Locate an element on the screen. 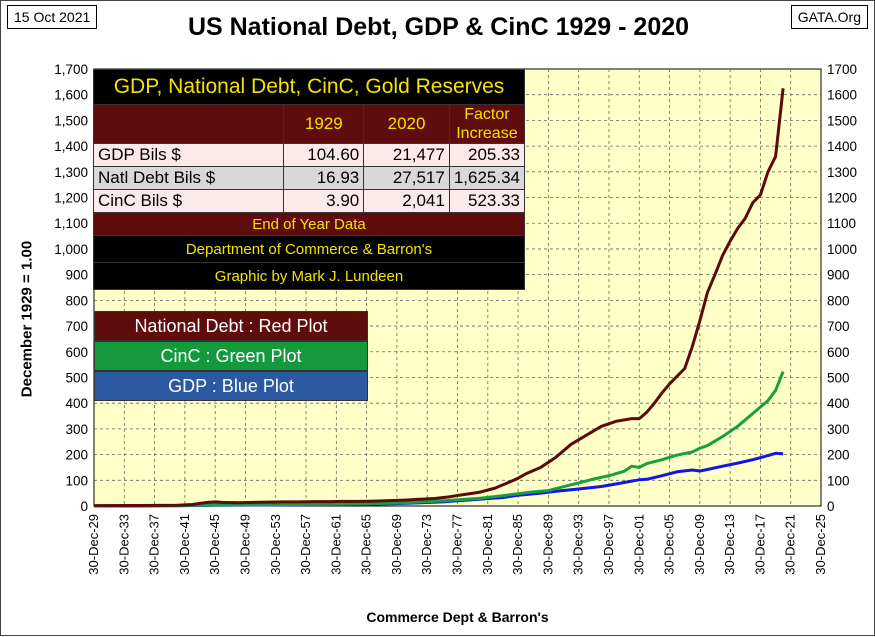 The image size is (875, 637). x-tick-label: 30-Dec-97 is located at coordinates (608, 544).